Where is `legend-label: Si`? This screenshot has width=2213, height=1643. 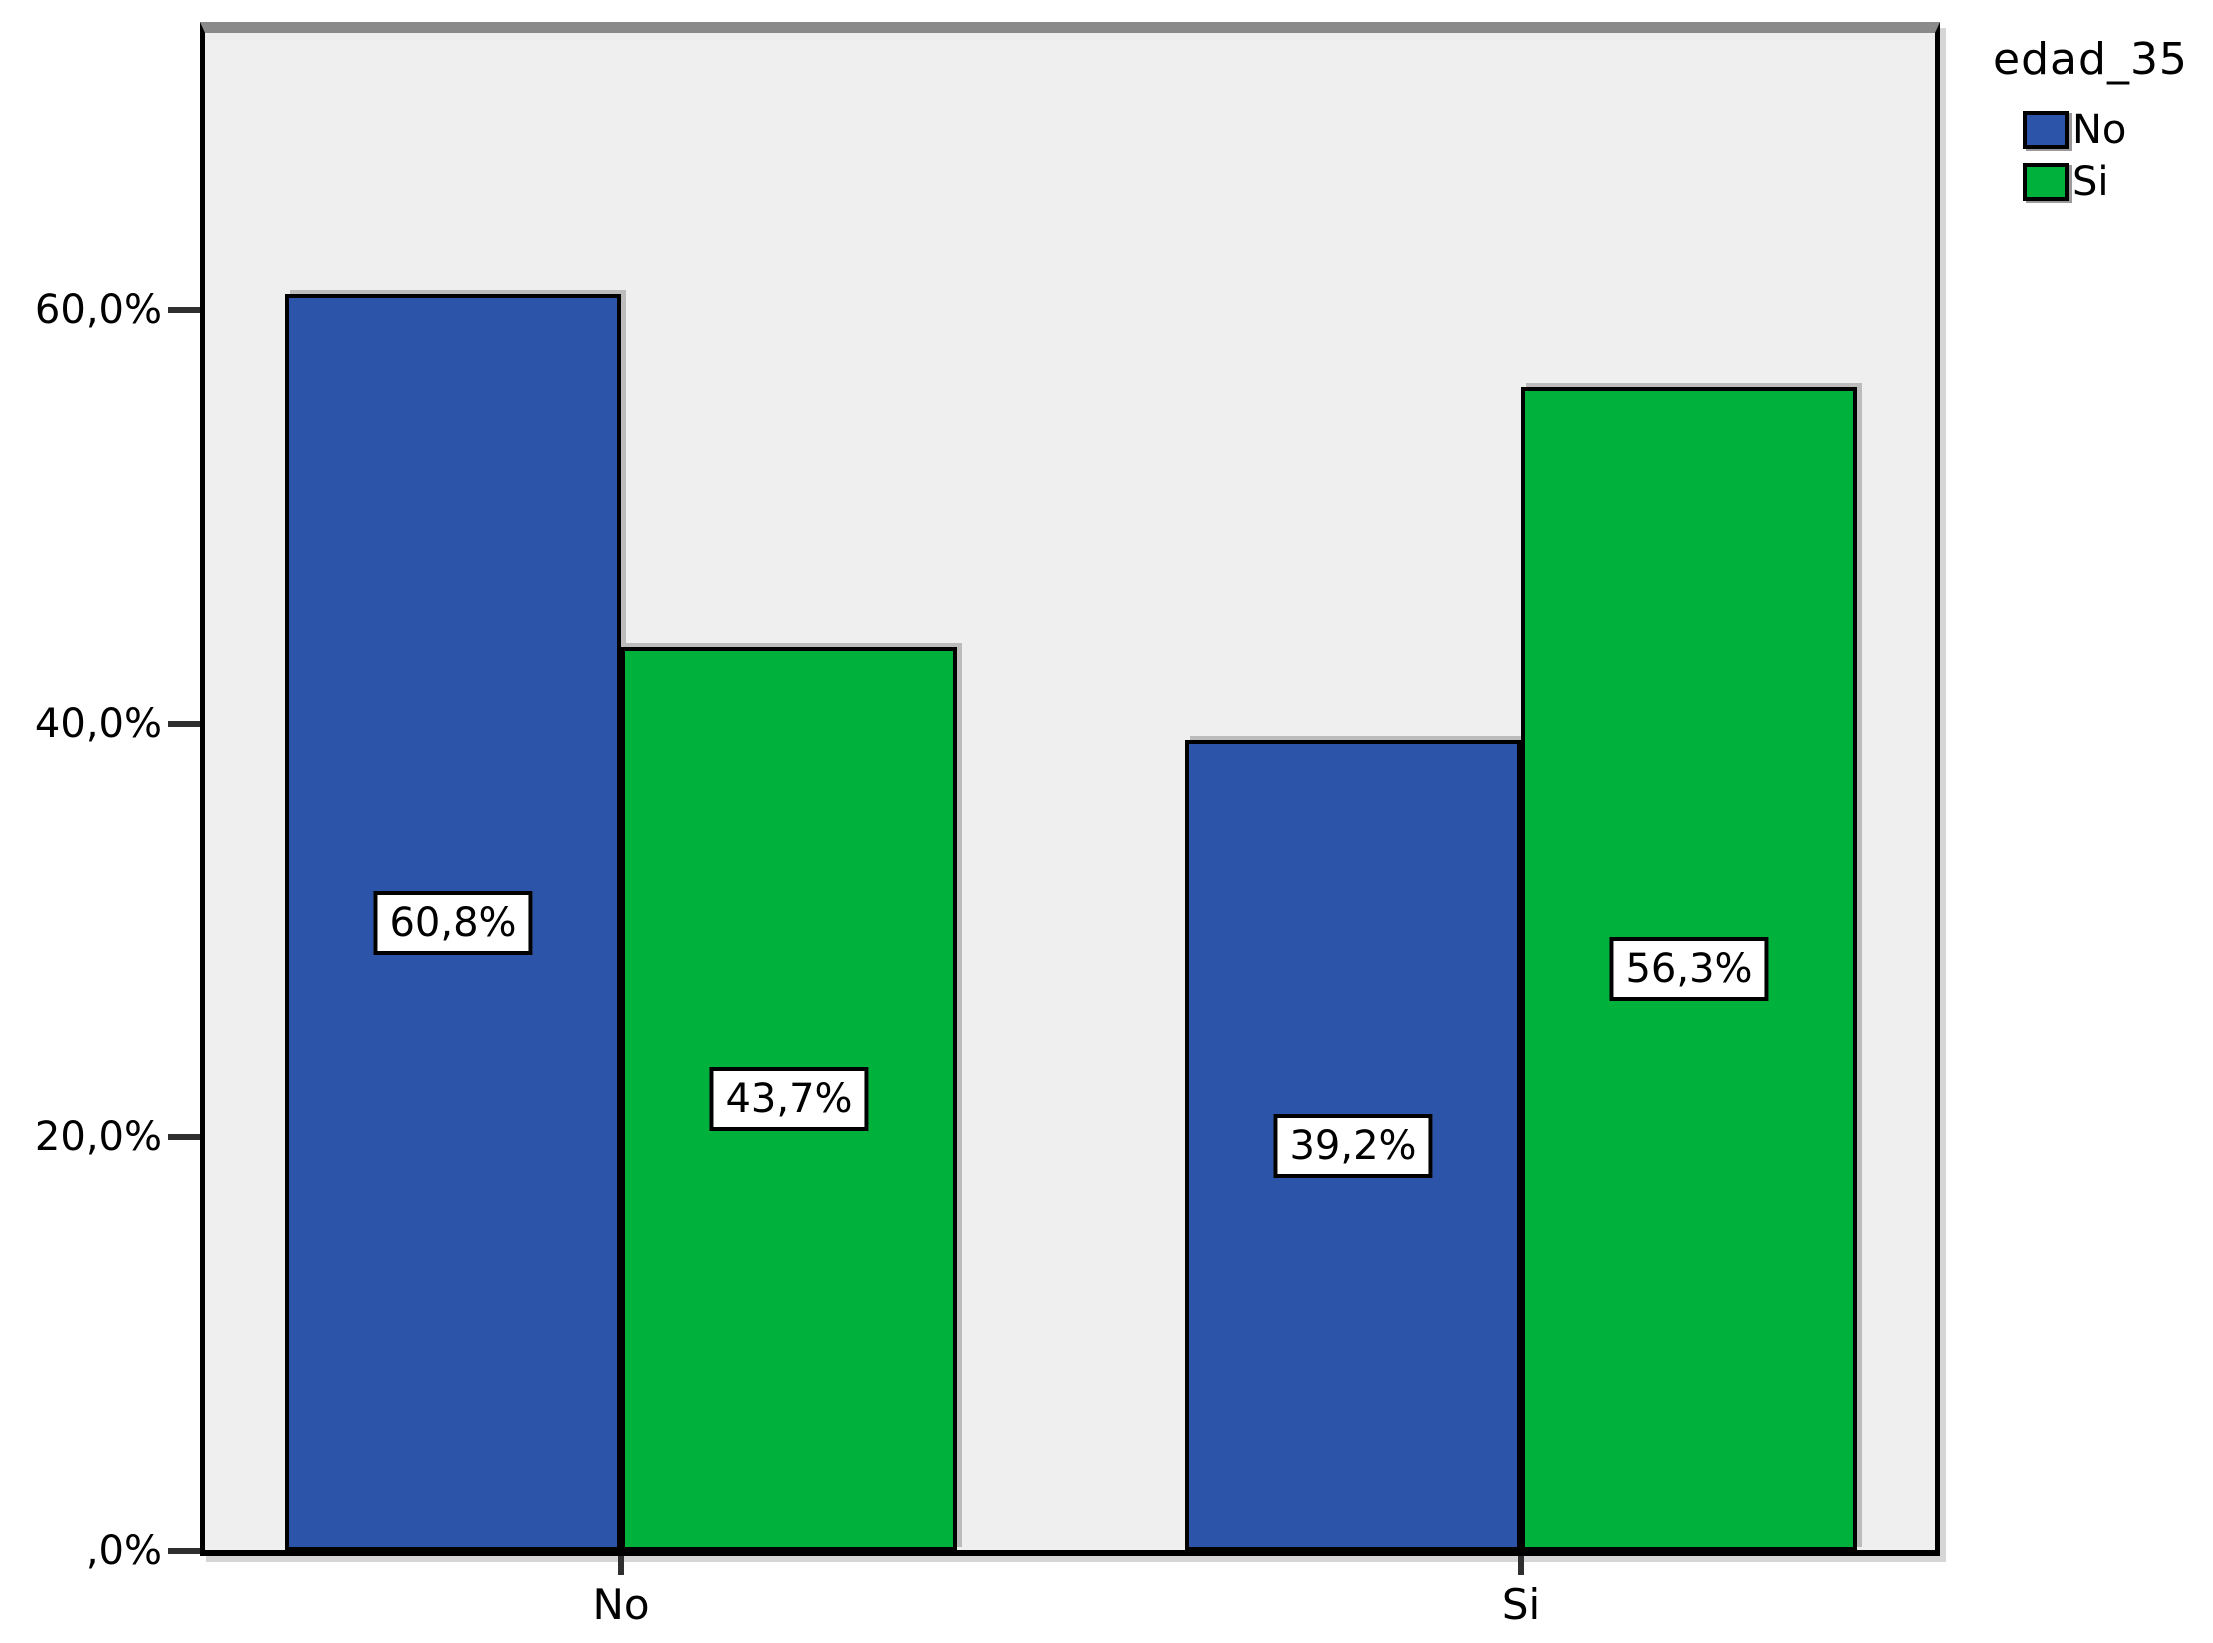 legend-label: Si is located at coordinates (2090, 182).